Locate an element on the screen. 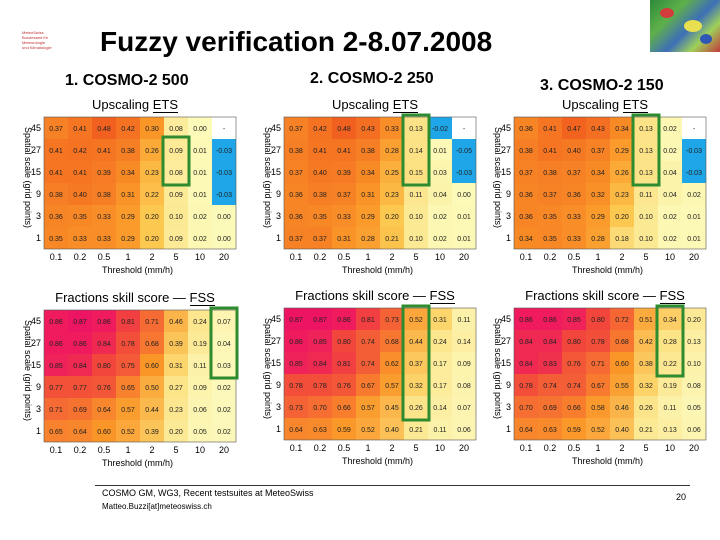  cell-value: 0.60 is located at coordinates (622, 364).